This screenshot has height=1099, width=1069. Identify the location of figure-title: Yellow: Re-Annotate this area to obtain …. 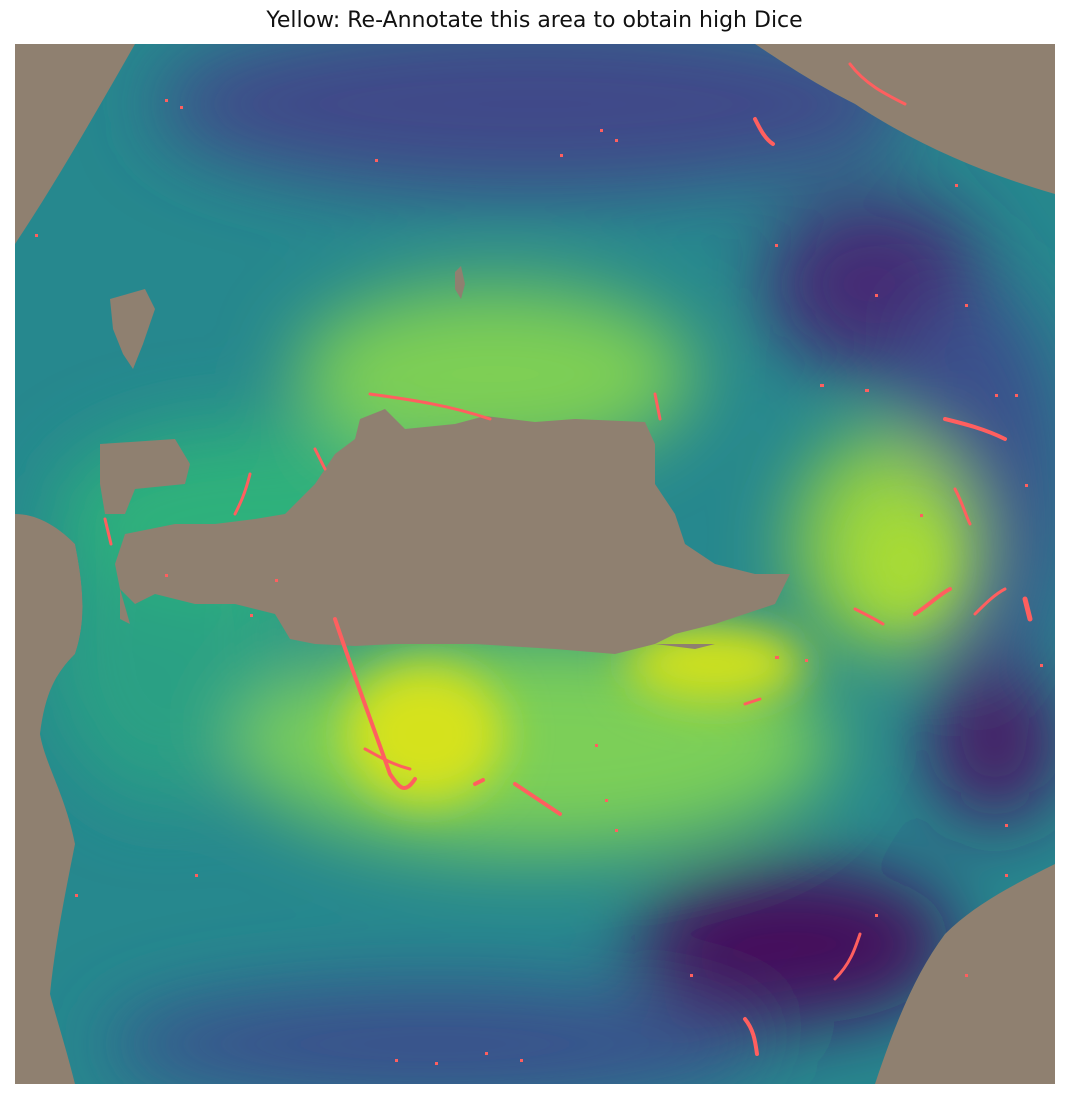
(534, 20).